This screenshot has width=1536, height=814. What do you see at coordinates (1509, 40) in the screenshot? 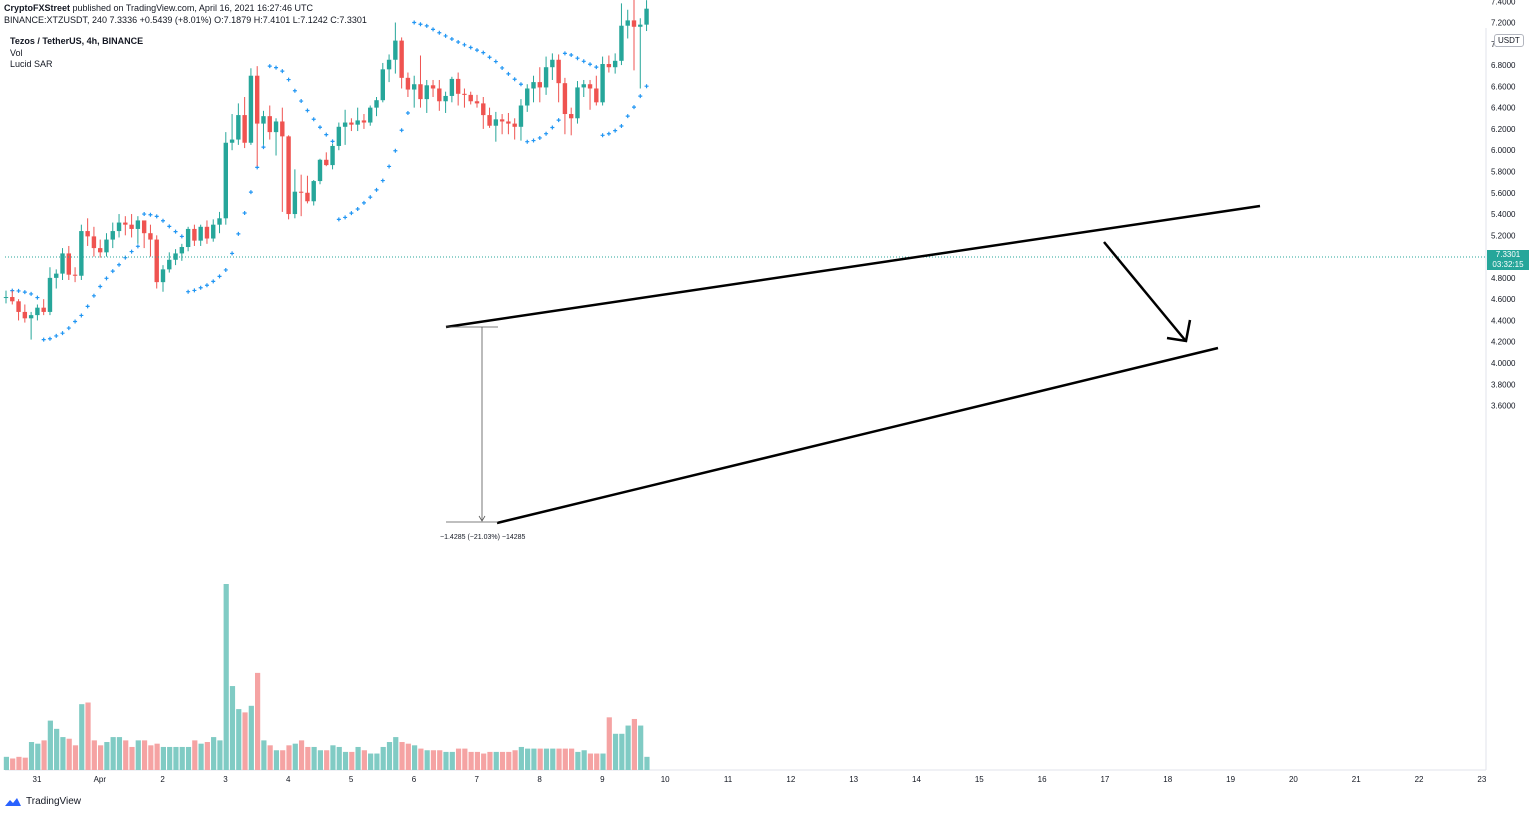
I see `currency-badge: USDT` at bounding box center [1509, 40].